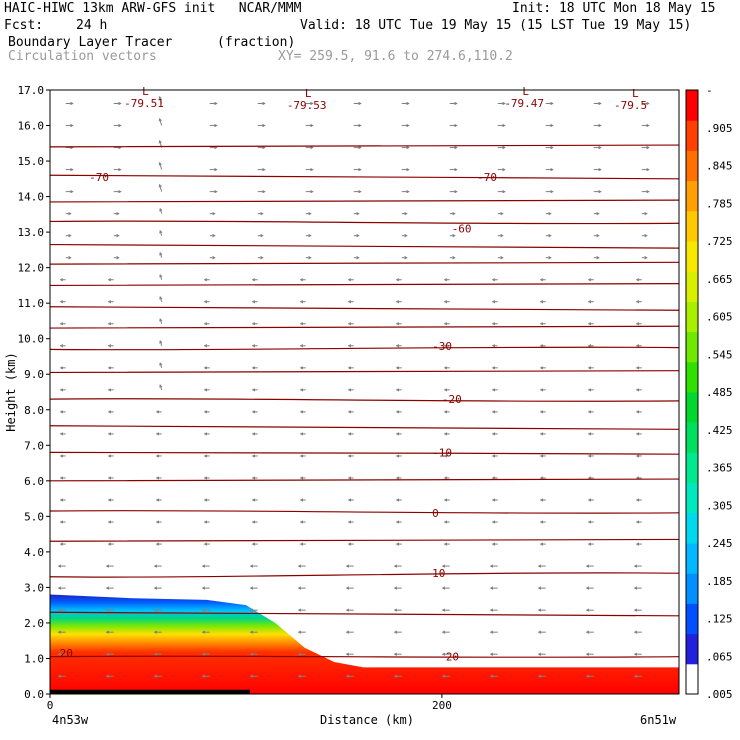 This screenshot has height=740, width=740. Describe the element at coordinates (34, 552) in the screenshot. I see `y-tick-label: 4.0` at that location.